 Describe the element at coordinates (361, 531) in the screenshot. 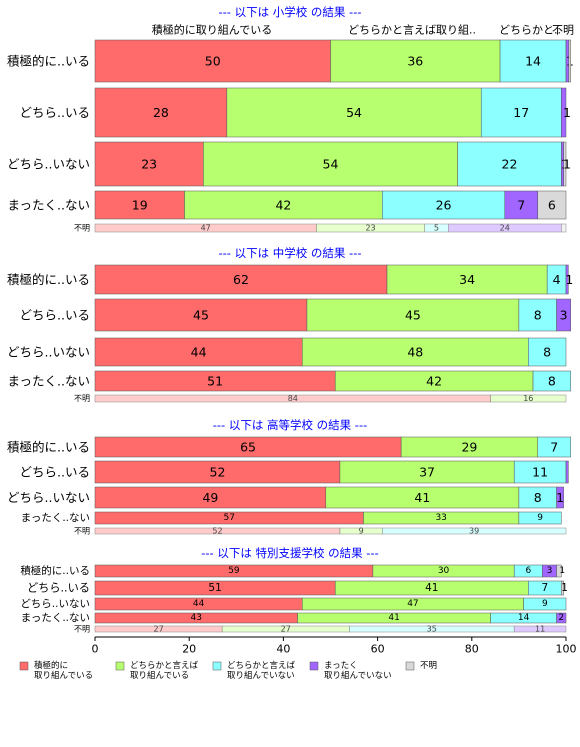

I see `unknown-data-label: 9` at that location.